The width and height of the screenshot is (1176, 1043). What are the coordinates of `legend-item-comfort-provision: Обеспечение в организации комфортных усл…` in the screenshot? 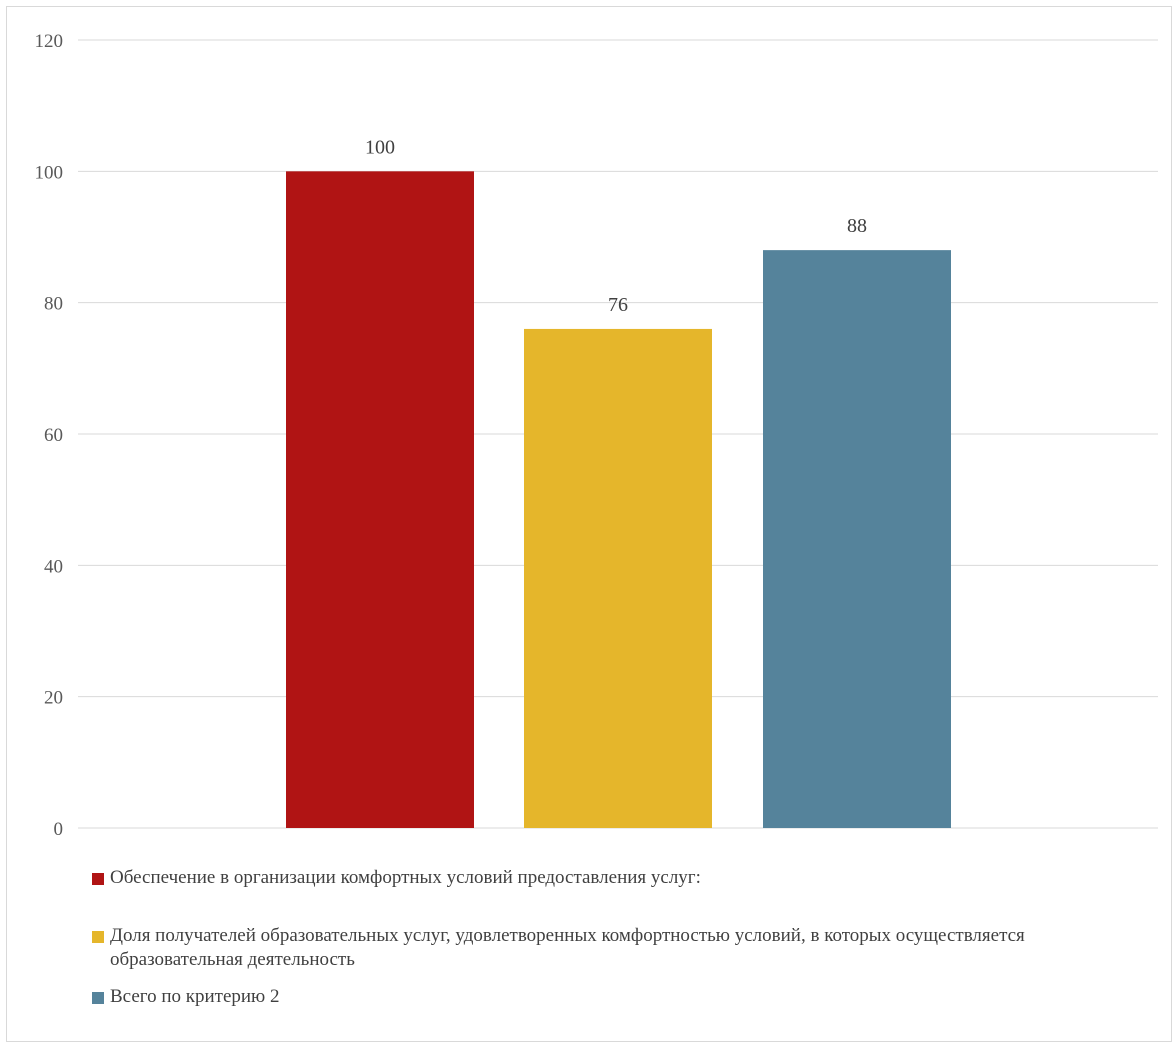 It's located at (612, 878).